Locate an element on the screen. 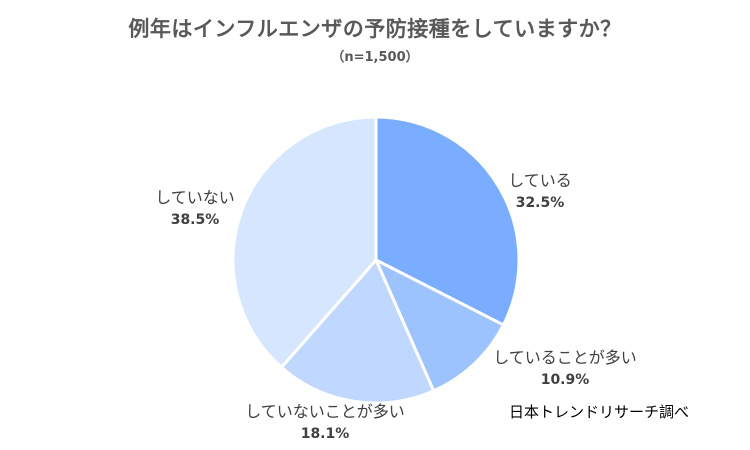  slice-percent: 38.5% is located at coordinates (195, 220).